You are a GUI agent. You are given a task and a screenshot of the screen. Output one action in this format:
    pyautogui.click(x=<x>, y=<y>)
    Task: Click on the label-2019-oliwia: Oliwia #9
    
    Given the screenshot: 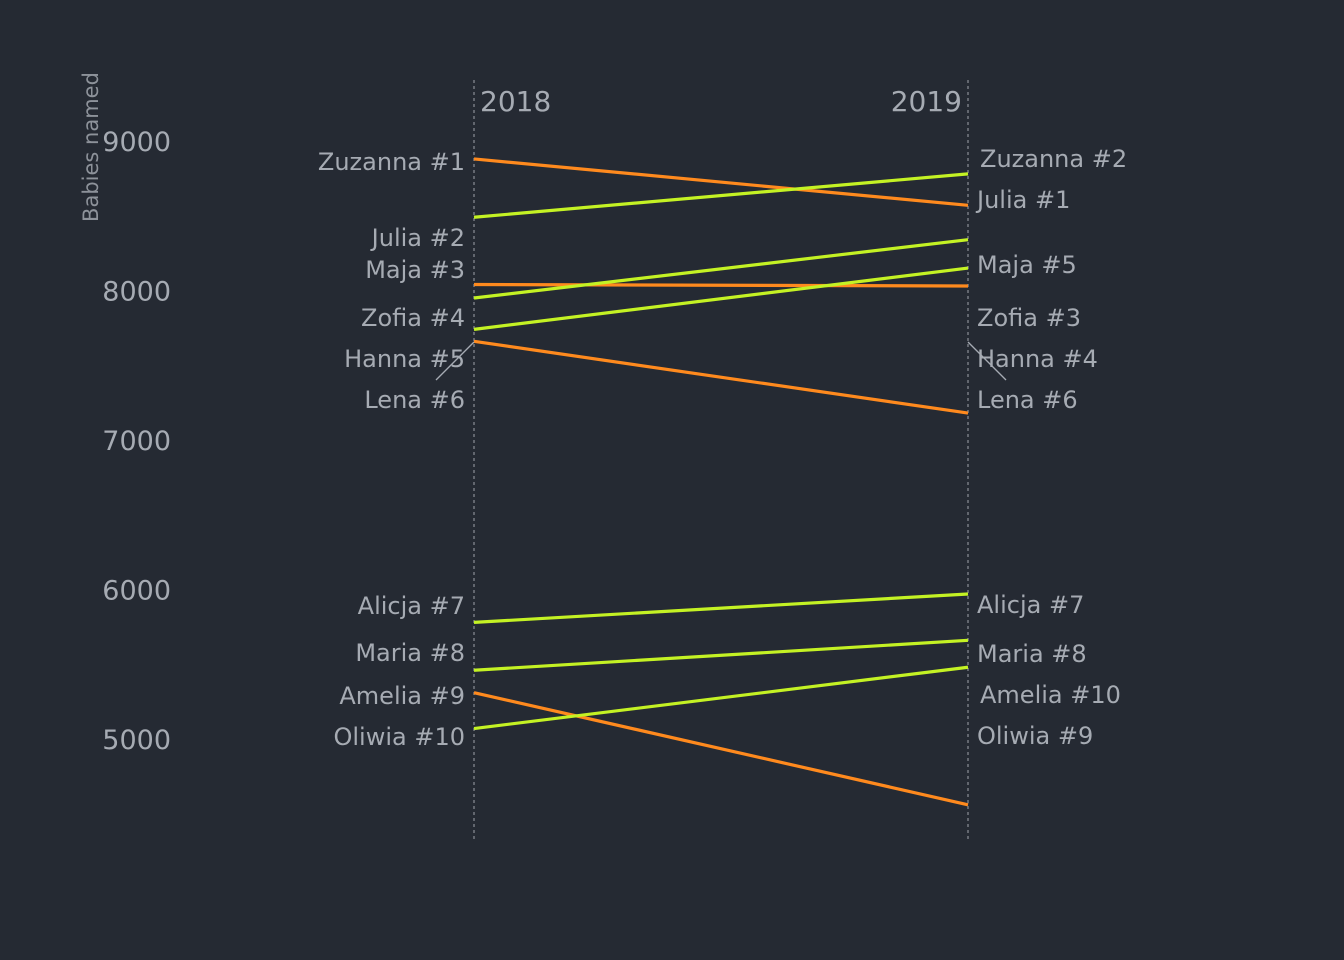 What is the action you would take?
    pyautogui.click(x=1035, y=736)
    